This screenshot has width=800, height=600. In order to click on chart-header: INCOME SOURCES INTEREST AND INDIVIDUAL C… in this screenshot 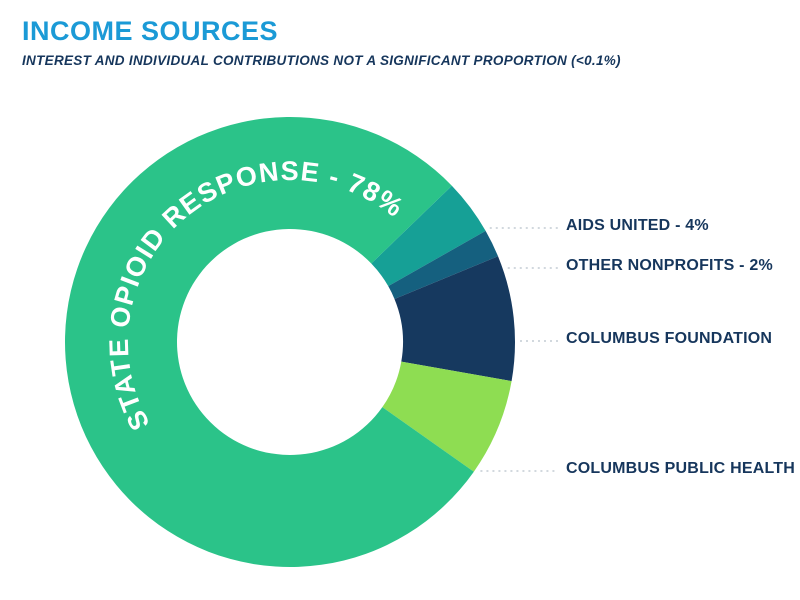, I will do `click(321, 42)`.